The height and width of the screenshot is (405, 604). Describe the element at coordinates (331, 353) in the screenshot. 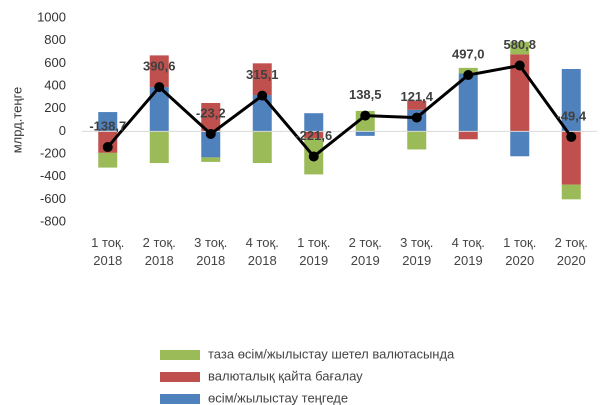

I see `legend-label: таза өсім/жылыстау шетел валютасында` at that location.